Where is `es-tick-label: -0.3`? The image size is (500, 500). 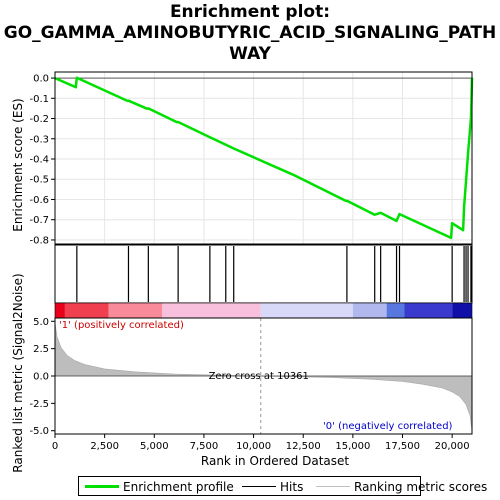 es-tick-label: -0.3 is located at coordinates (39, 139).